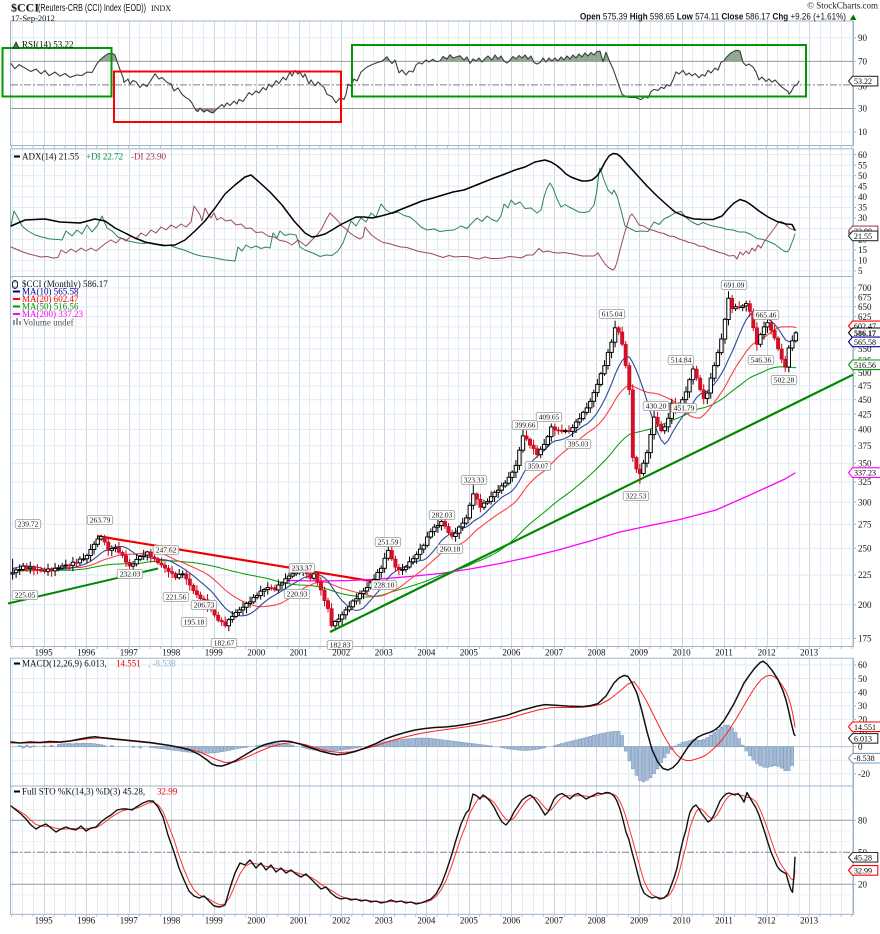 This screenshot has width=880, height=934. I want to click on svg-text: 263.79, so click(100, 520).